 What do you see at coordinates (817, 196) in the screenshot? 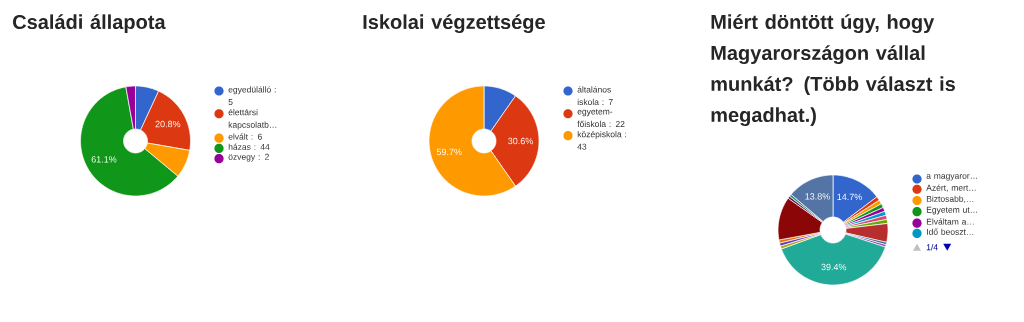
I see `data-label: 13.8%` at bounding box center [817, 196].